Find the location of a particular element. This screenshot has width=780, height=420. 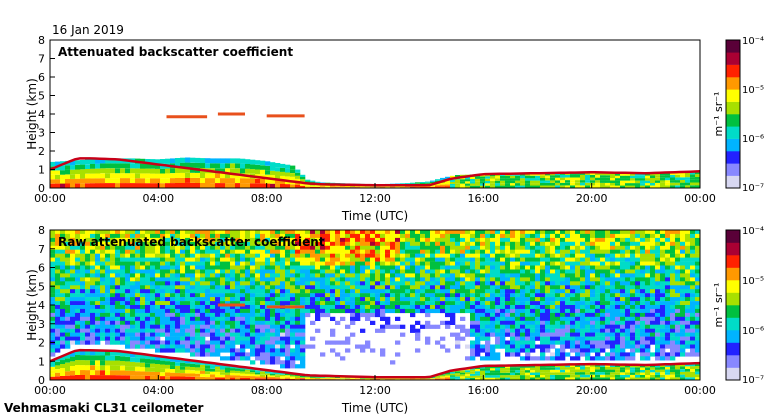

date-label: 16 Jan 2019 is located at coordinates (88, 30).